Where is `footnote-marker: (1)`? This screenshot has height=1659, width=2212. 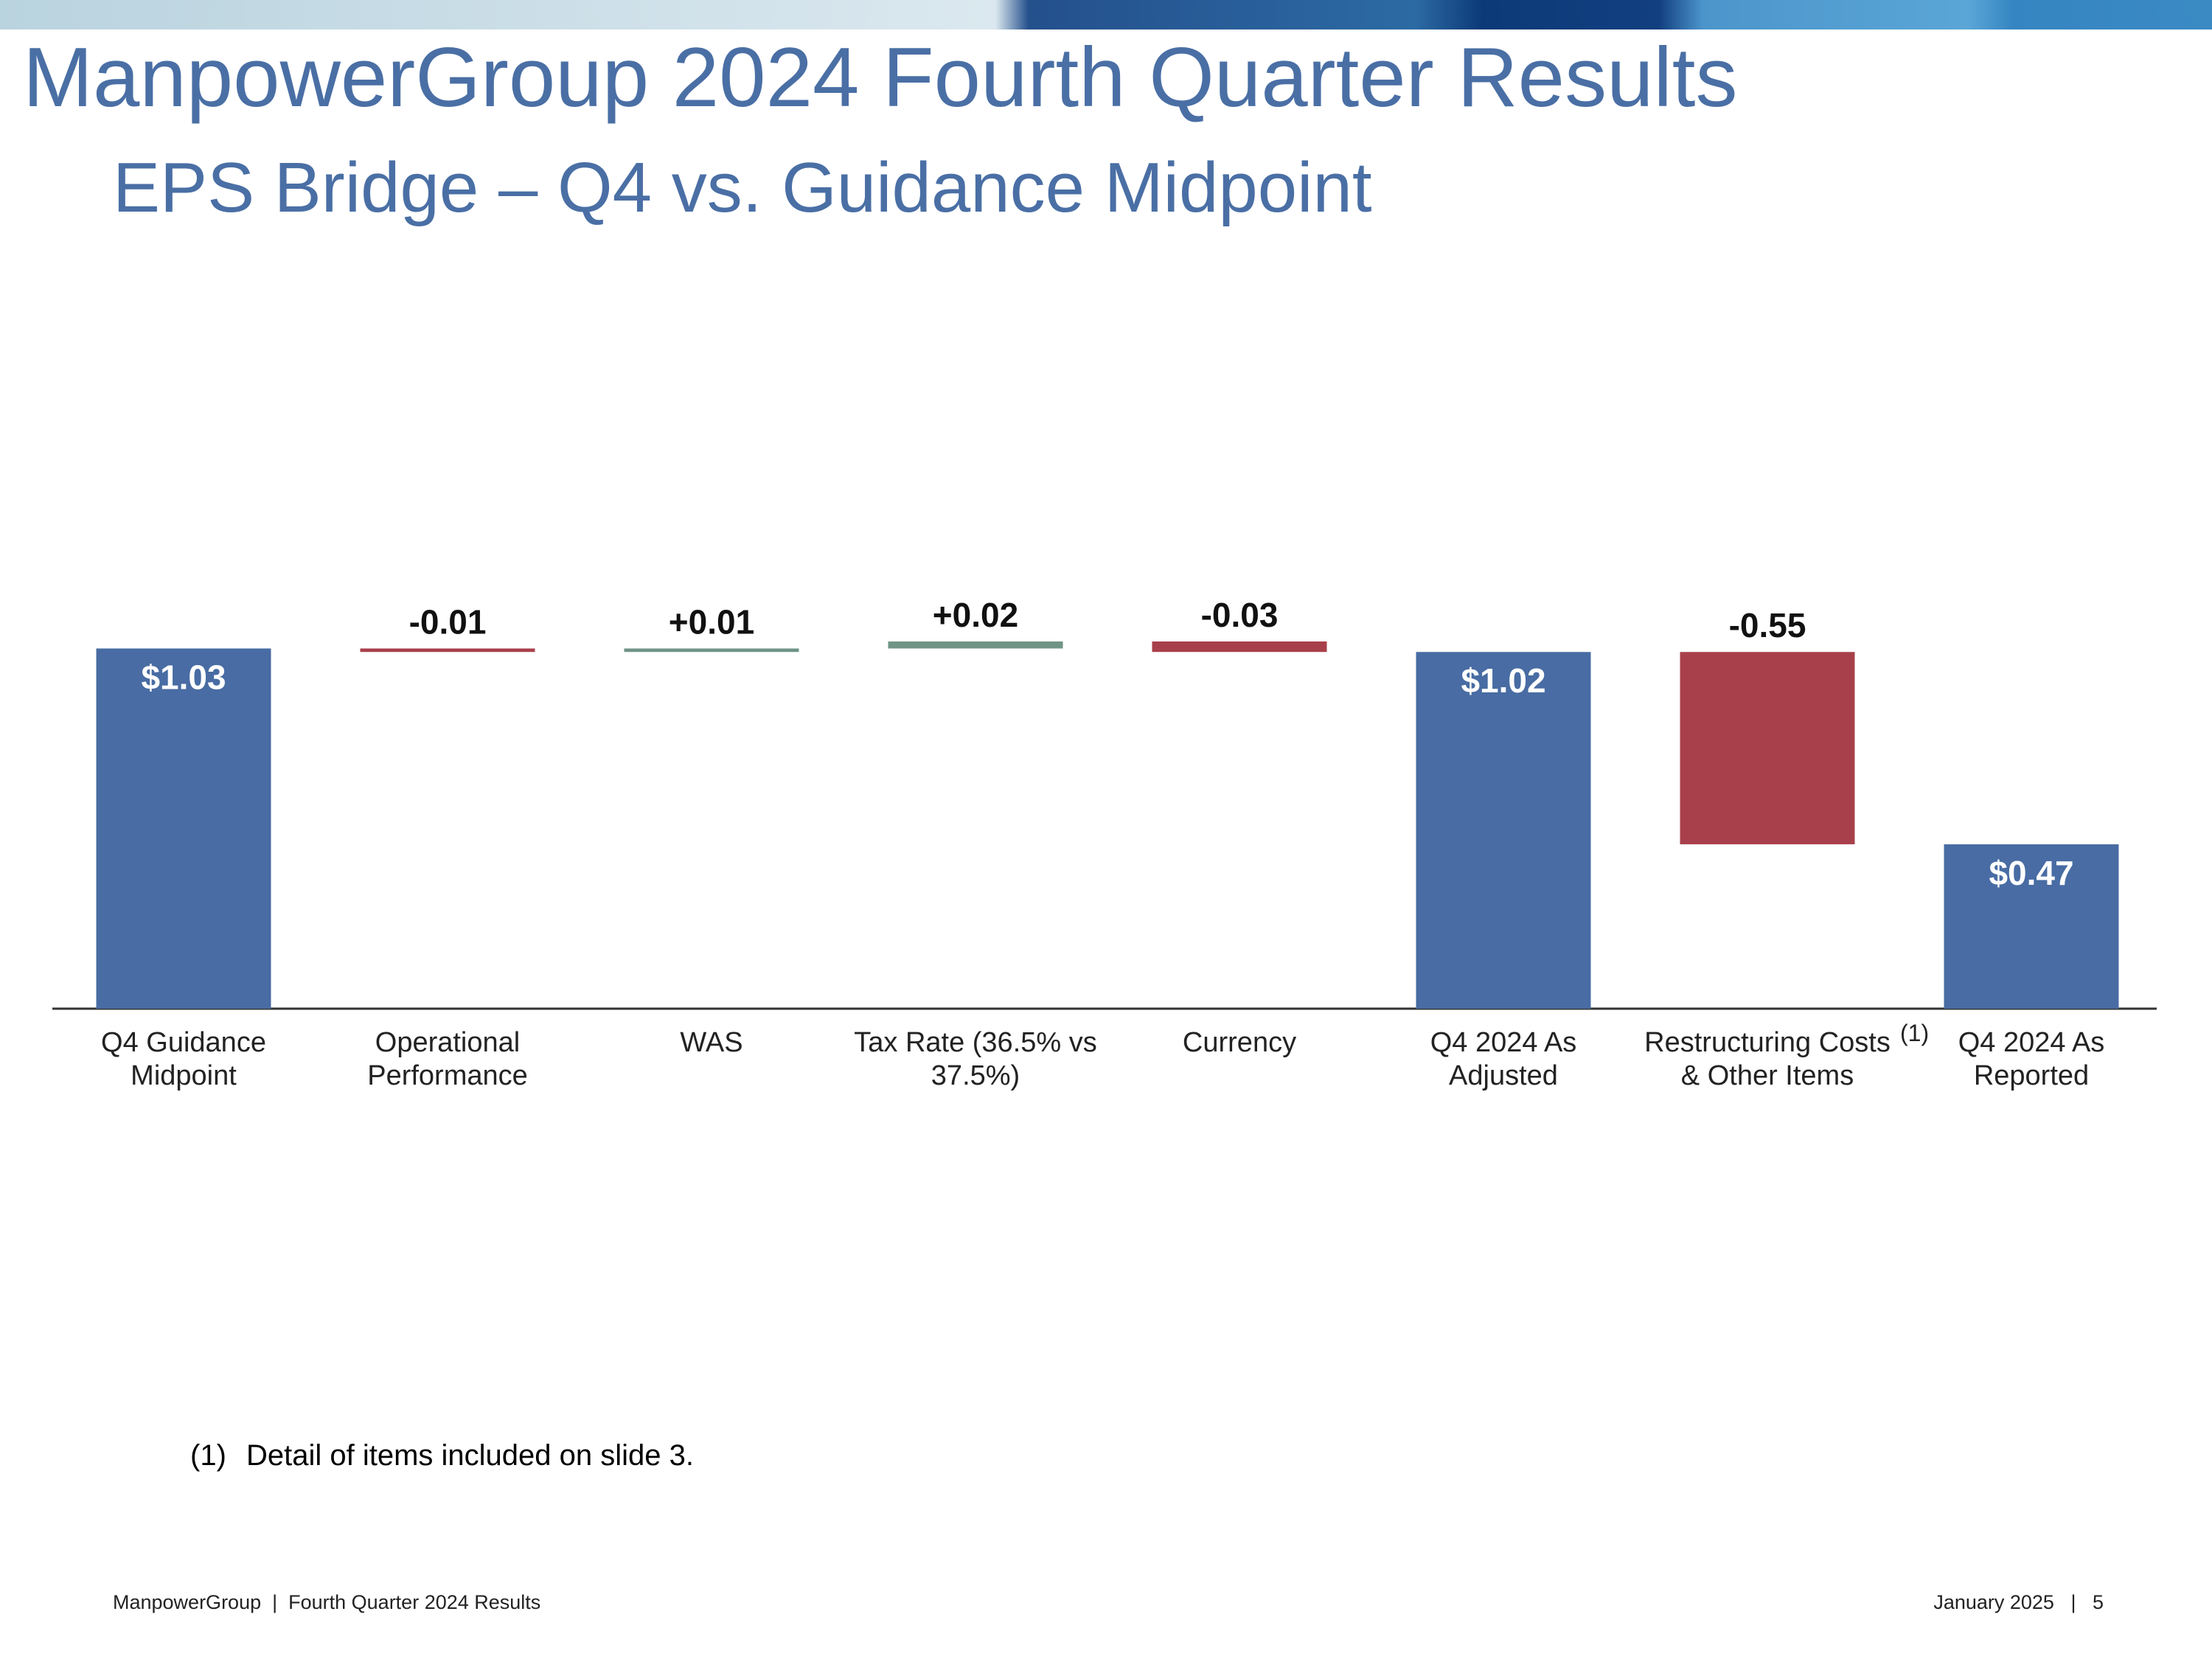 footnote-marker: (1) is located at coordinates (208, 1455).